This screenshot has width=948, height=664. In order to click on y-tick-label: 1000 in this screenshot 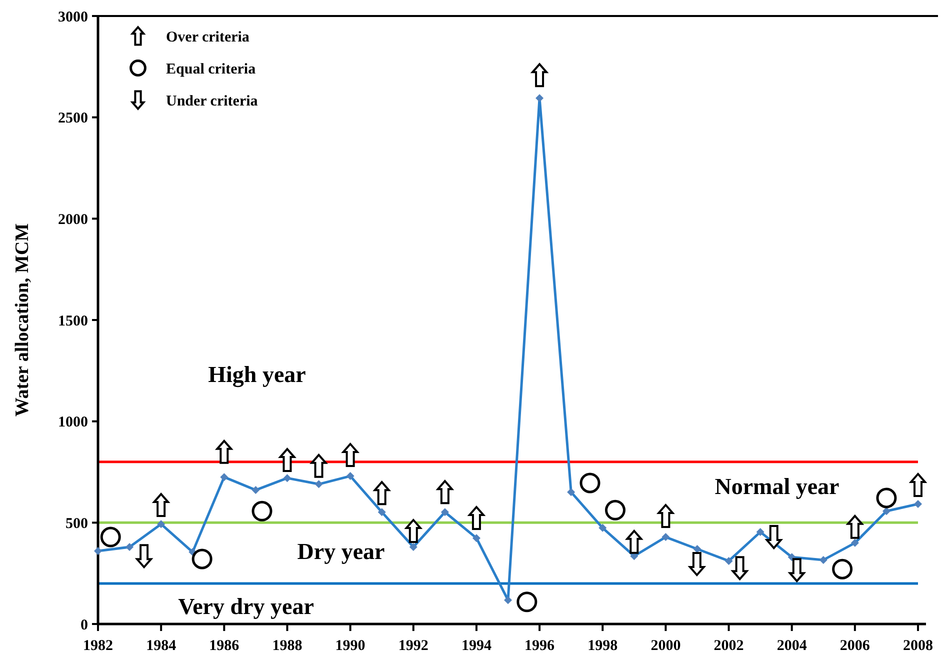, I will do `click(73, 422)`.